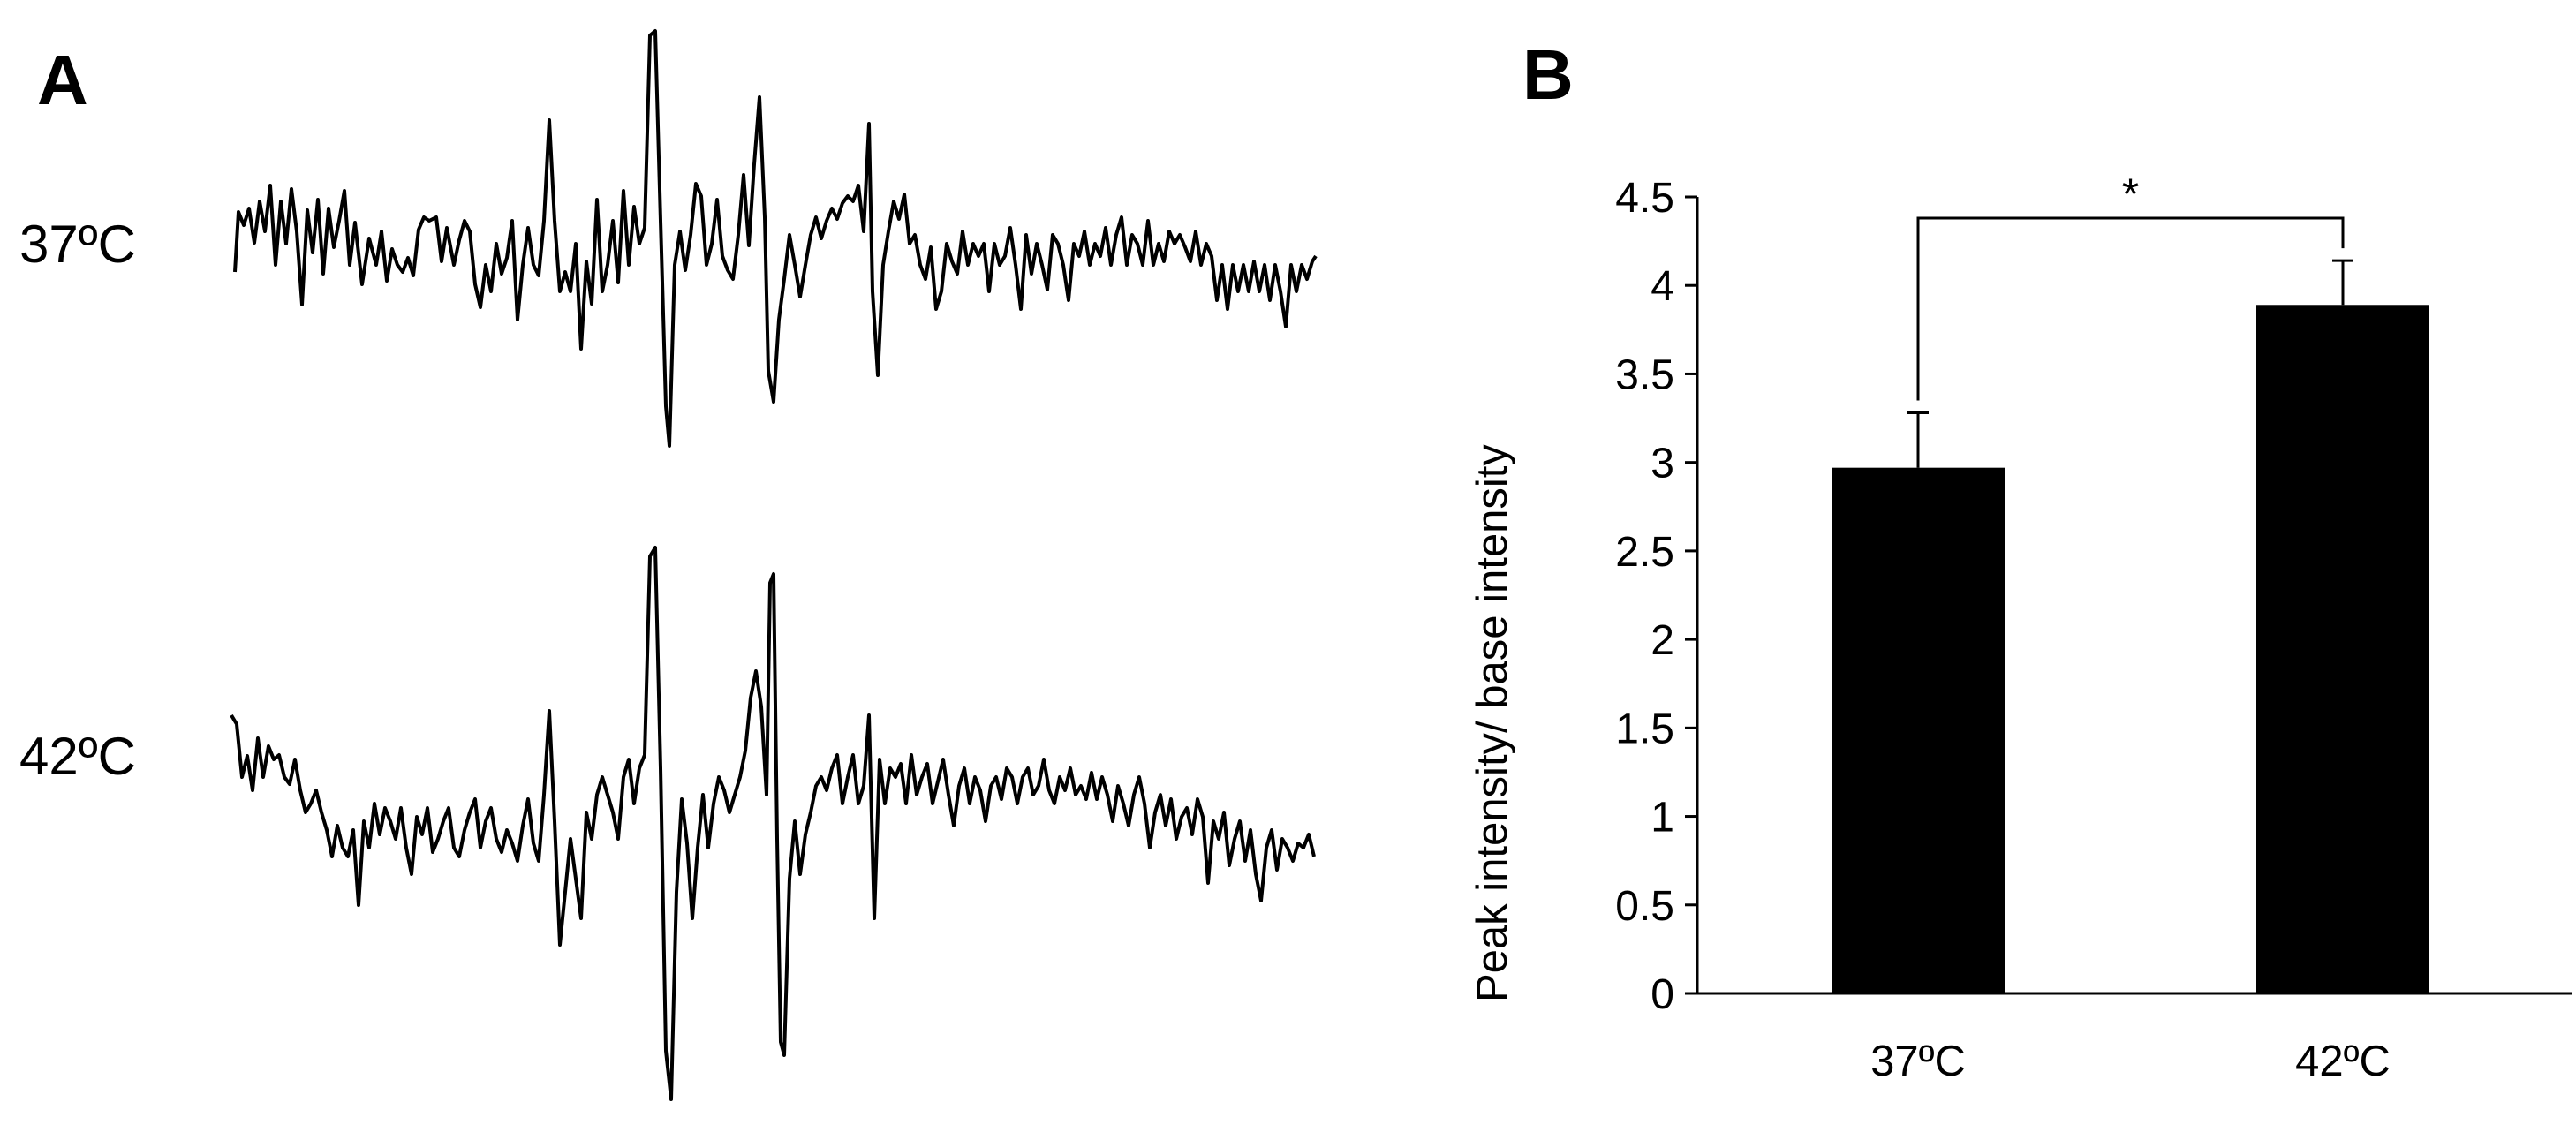  What do you see at coordinates (77, 757) in the screenshot?
I see `trace-label-42c: 42ºC` at bounding box center [77, 757].